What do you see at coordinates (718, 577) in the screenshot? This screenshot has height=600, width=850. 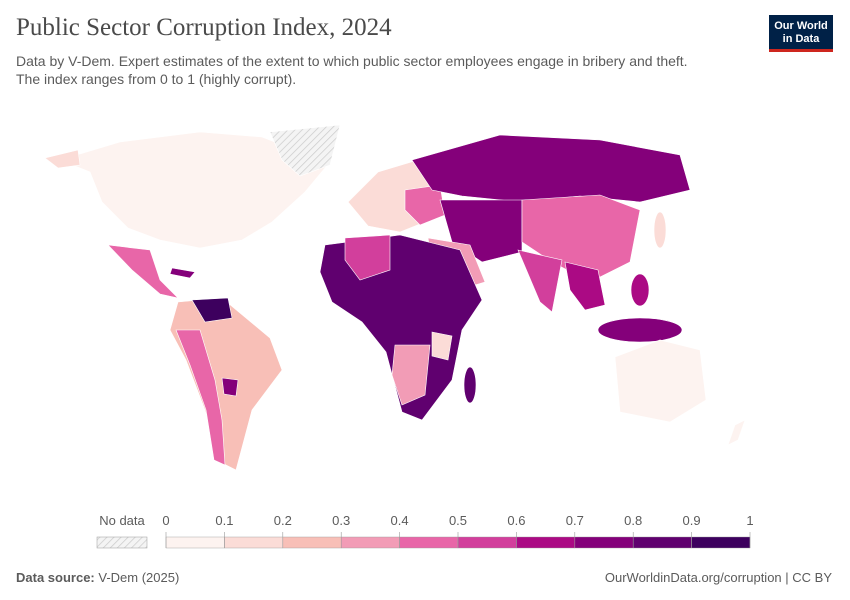 I see `link: OurWorldinData.org/corruption | CC BY` at bounding box center [718, 577].